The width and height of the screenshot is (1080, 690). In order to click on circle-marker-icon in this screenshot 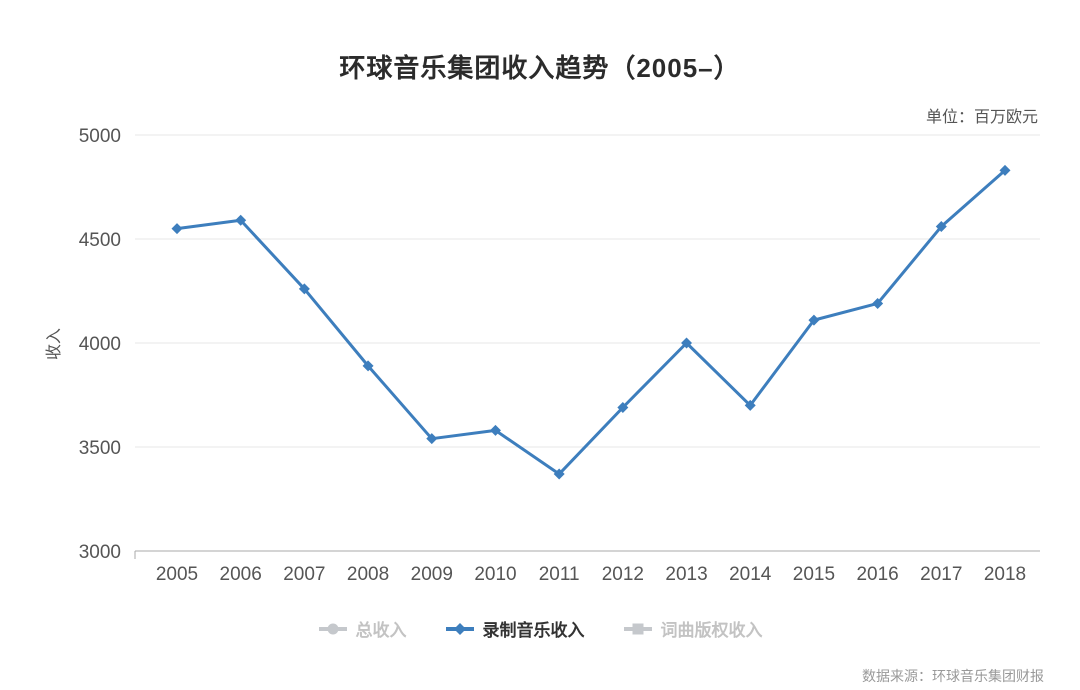, I will do `click(333, 629)`.